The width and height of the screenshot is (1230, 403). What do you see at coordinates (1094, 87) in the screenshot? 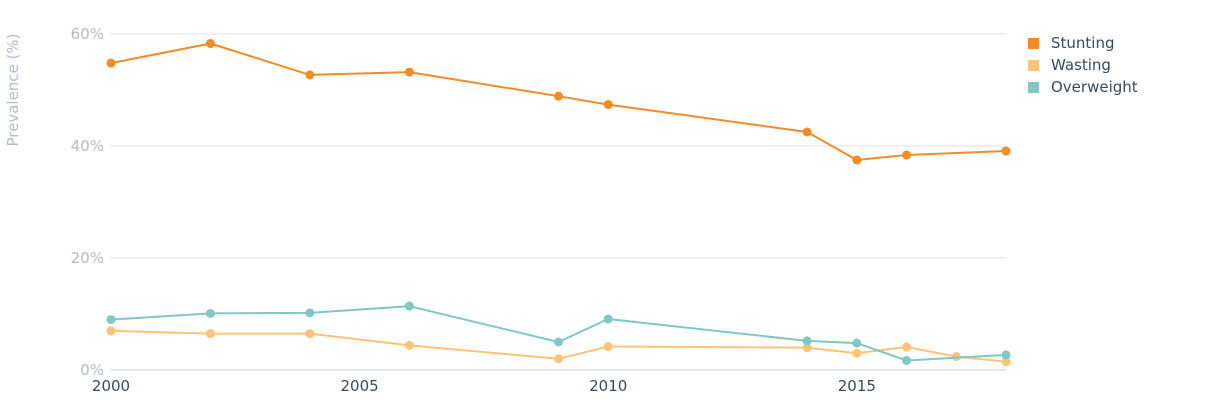
I see `legend-label-overweight: Overweight` at bounding box center [1094, 87].